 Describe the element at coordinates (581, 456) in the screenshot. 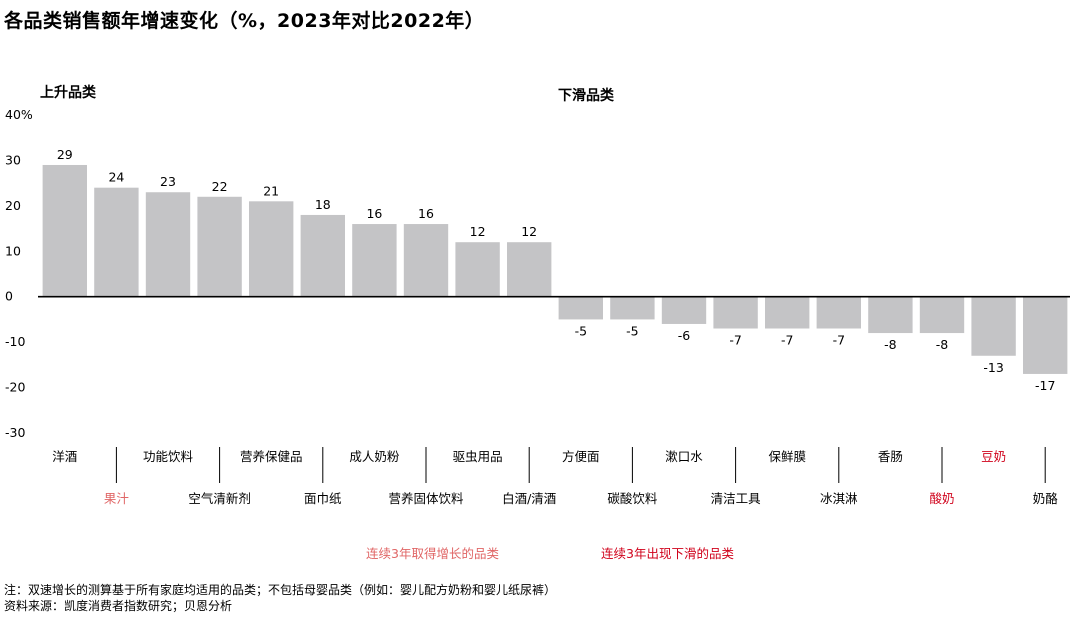

I see `category-label: 方便面` at that location.